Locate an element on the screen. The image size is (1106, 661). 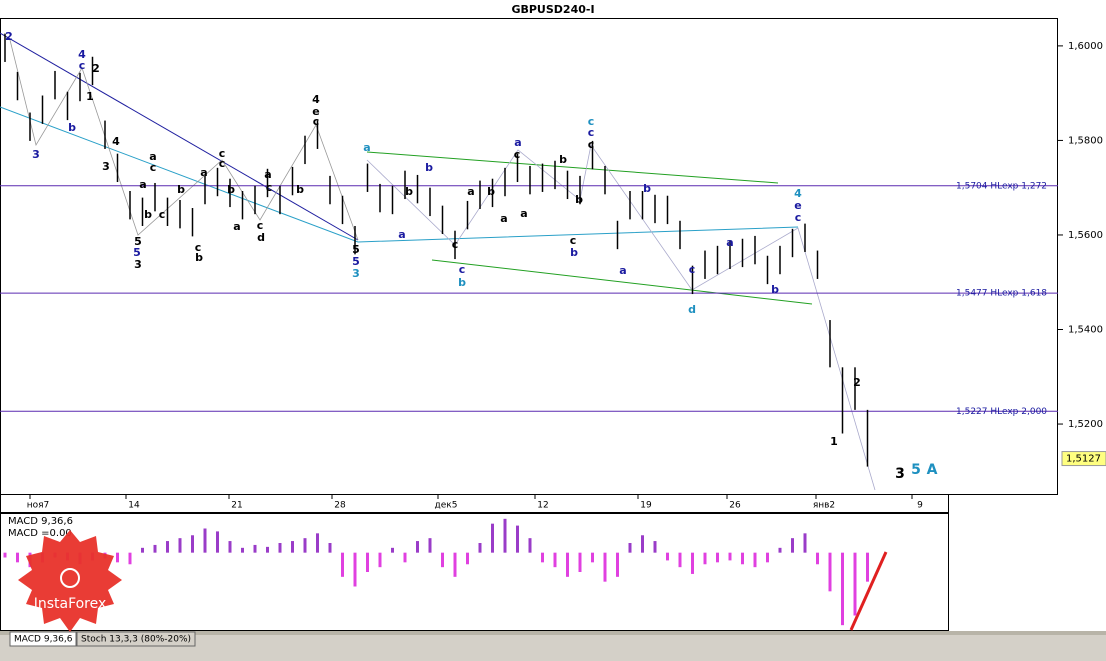
logo-badge is located at coordinates (70, 581).